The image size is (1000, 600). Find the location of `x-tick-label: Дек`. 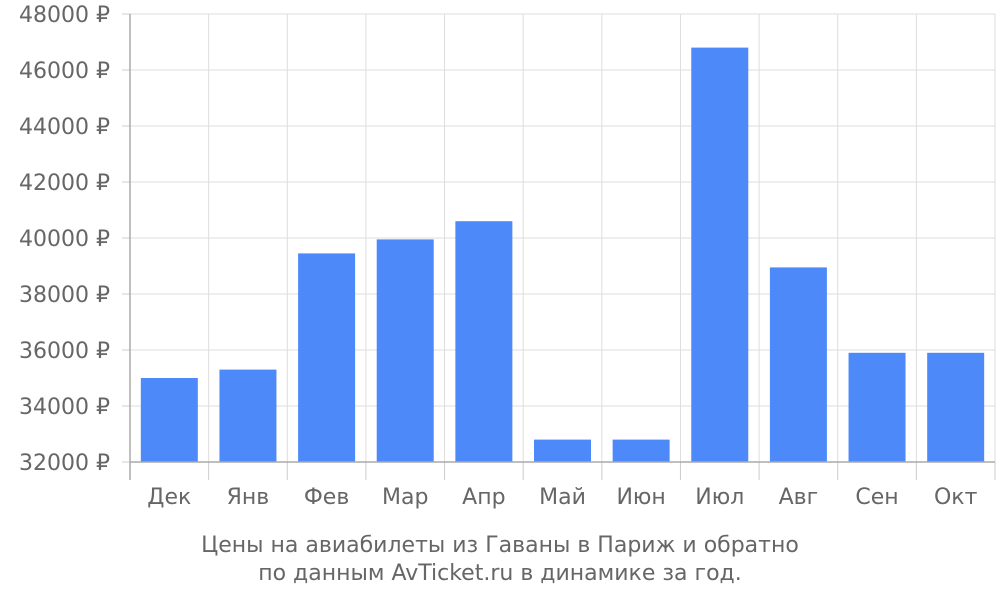

x-tick-label: Дек is located at coordinates (169, 497).